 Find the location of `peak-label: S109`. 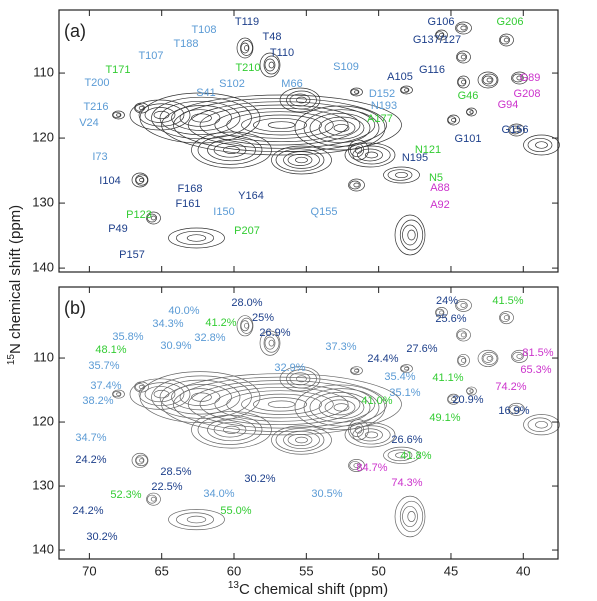

peak-label: S109 is located at coordinates (346, 67).